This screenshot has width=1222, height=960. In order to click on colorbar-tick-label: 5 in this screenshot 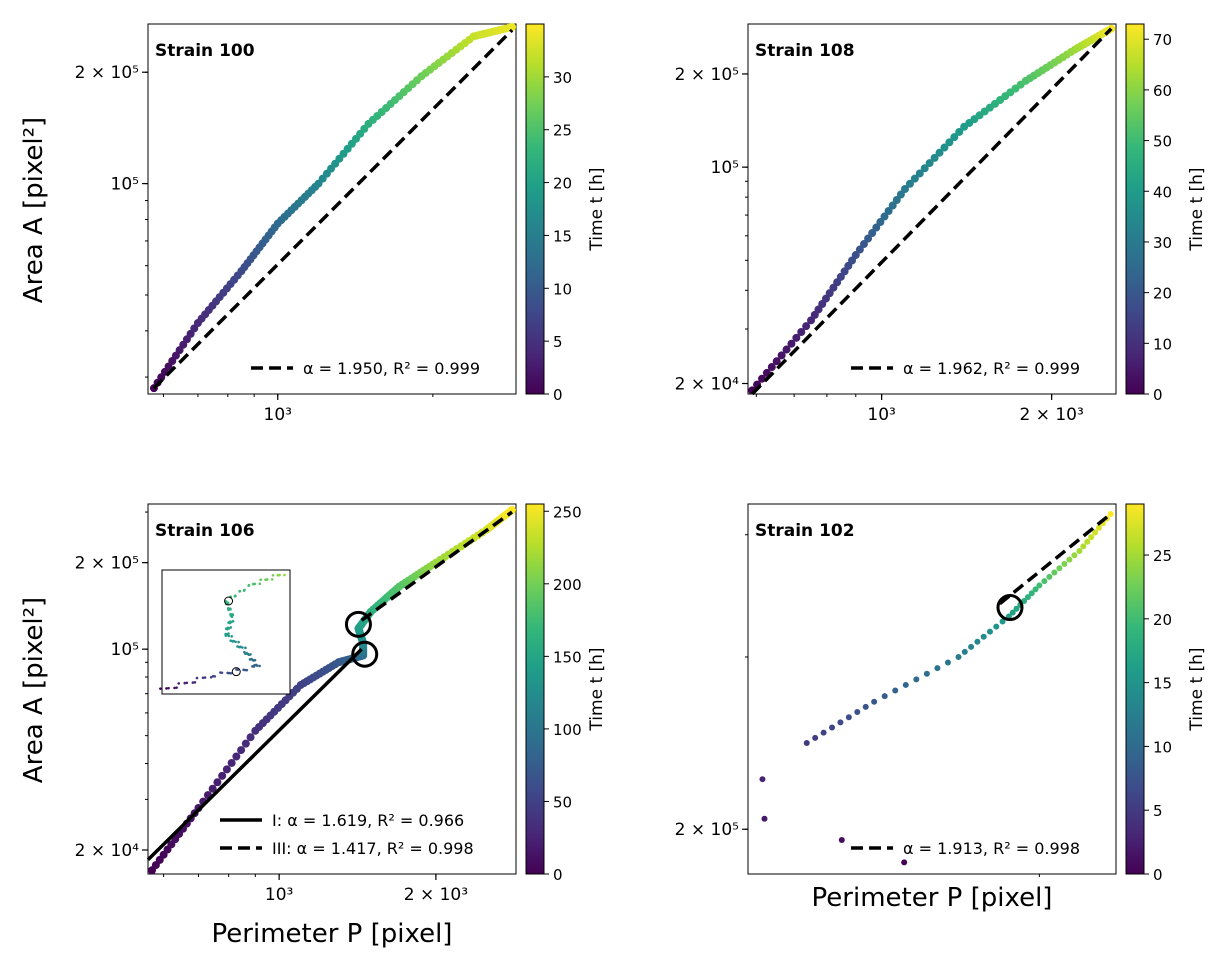, I will do `click(558, 342)`.